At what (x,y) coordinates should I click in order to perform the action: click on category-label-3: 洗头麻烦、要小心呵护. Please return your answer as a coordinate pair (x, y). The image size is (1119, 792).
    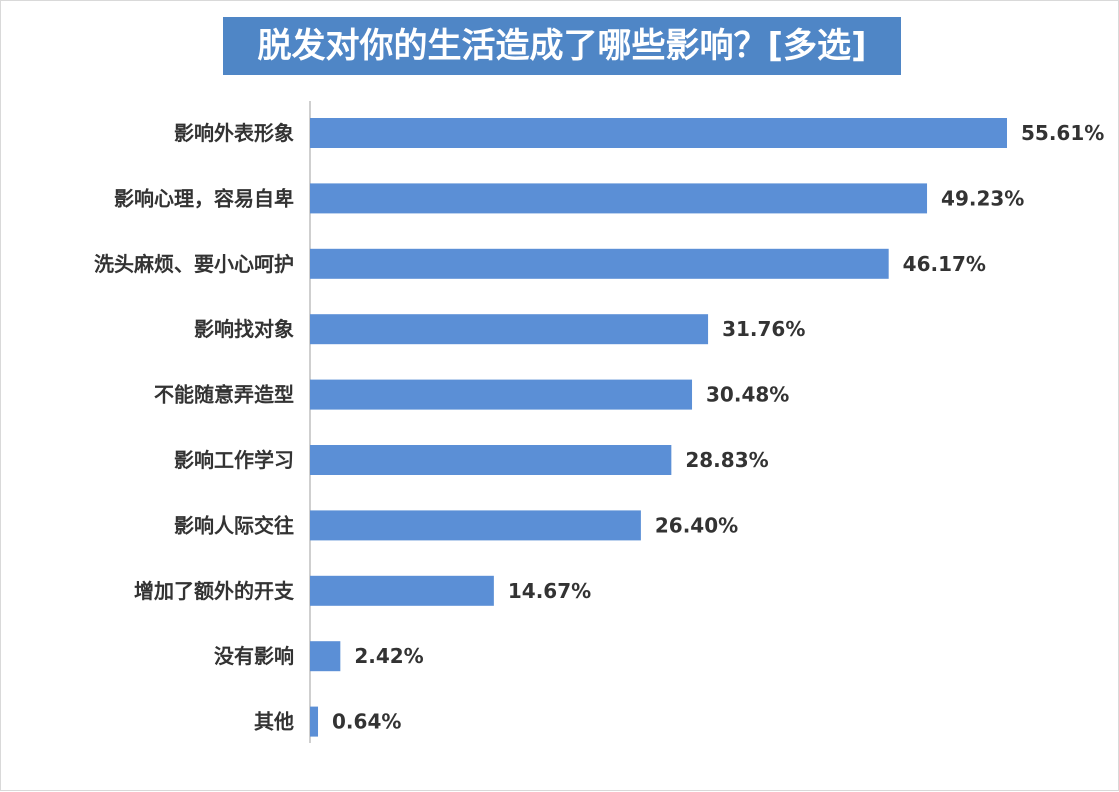
    Looking at the image, I should click on (194, 264).